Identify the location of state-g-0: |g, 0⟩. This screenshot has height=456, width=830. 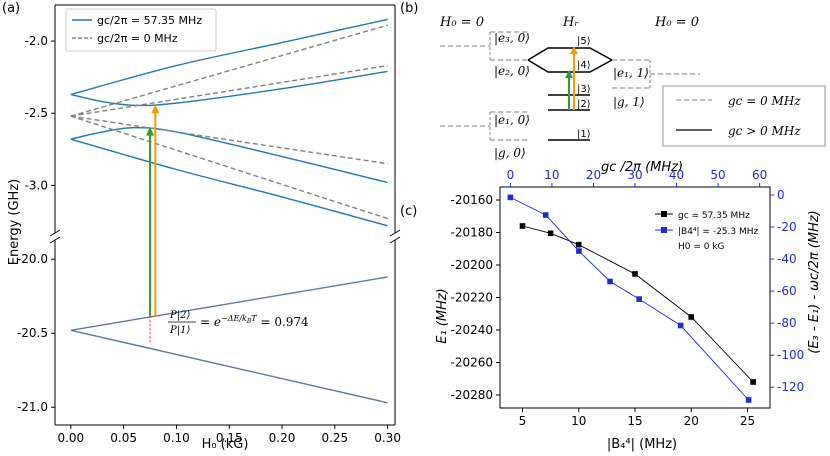
(510, 153).